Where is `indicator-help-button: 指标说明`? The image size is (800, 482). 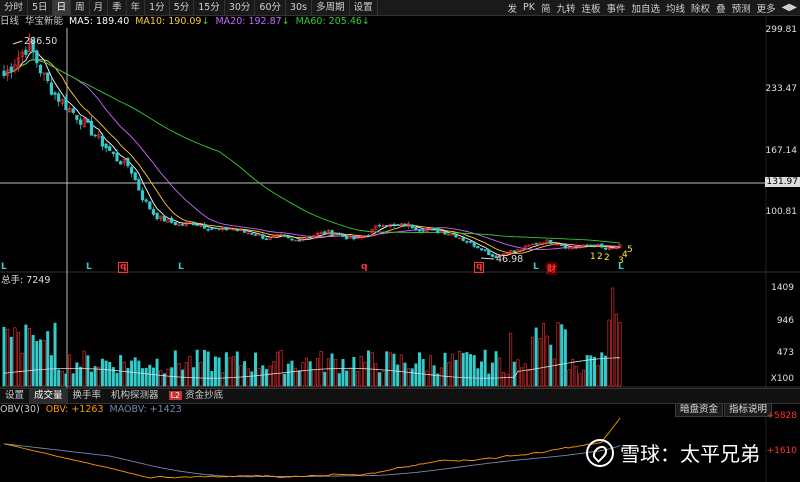
indicator-help-button: 指标说明 is located at coordinates (748, 410).